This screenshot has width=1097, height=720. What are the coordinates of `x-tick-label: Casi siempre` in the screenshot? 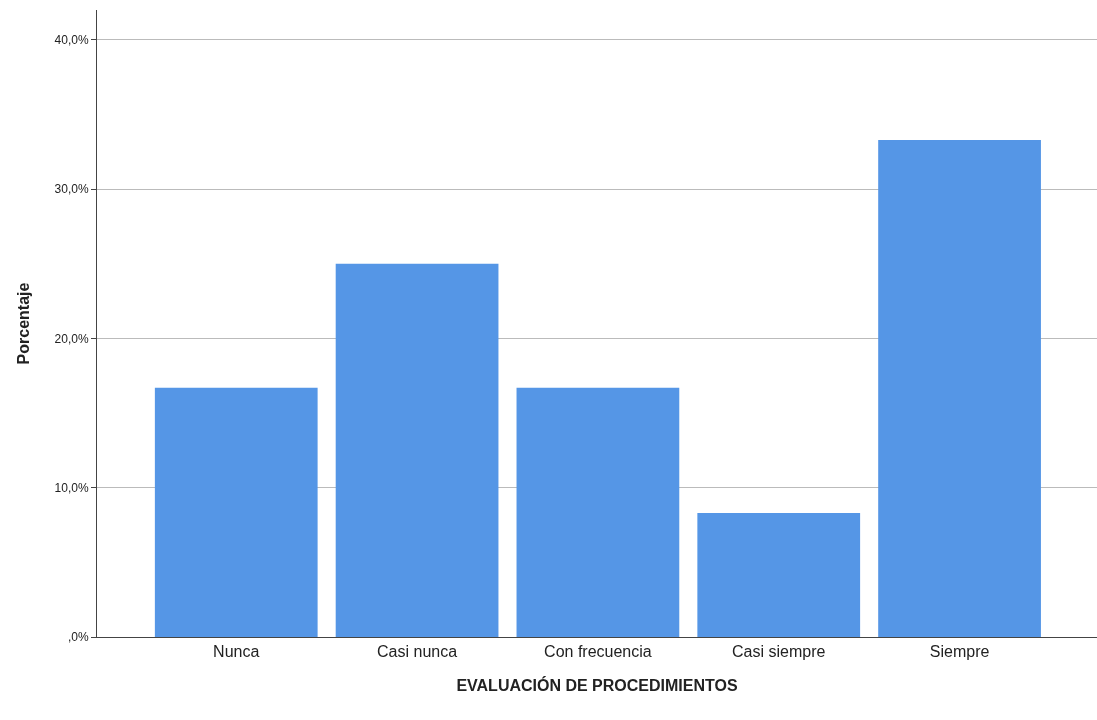 It's located at (779, 652).